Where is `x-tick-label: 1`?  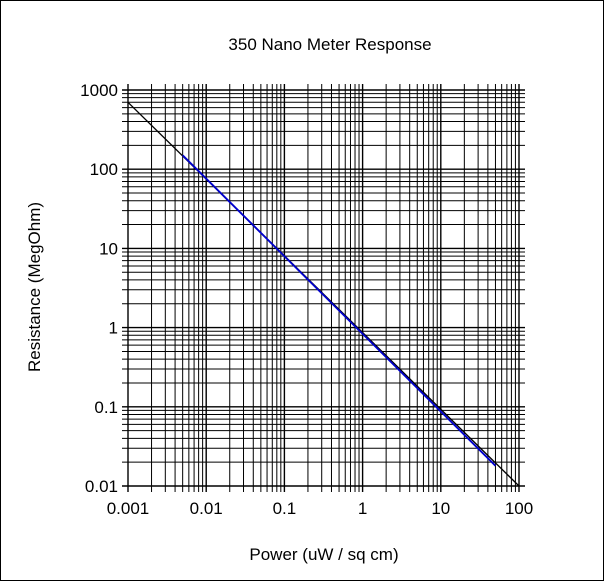
x-tick-label: 1 is located at coordinates (362, 508).